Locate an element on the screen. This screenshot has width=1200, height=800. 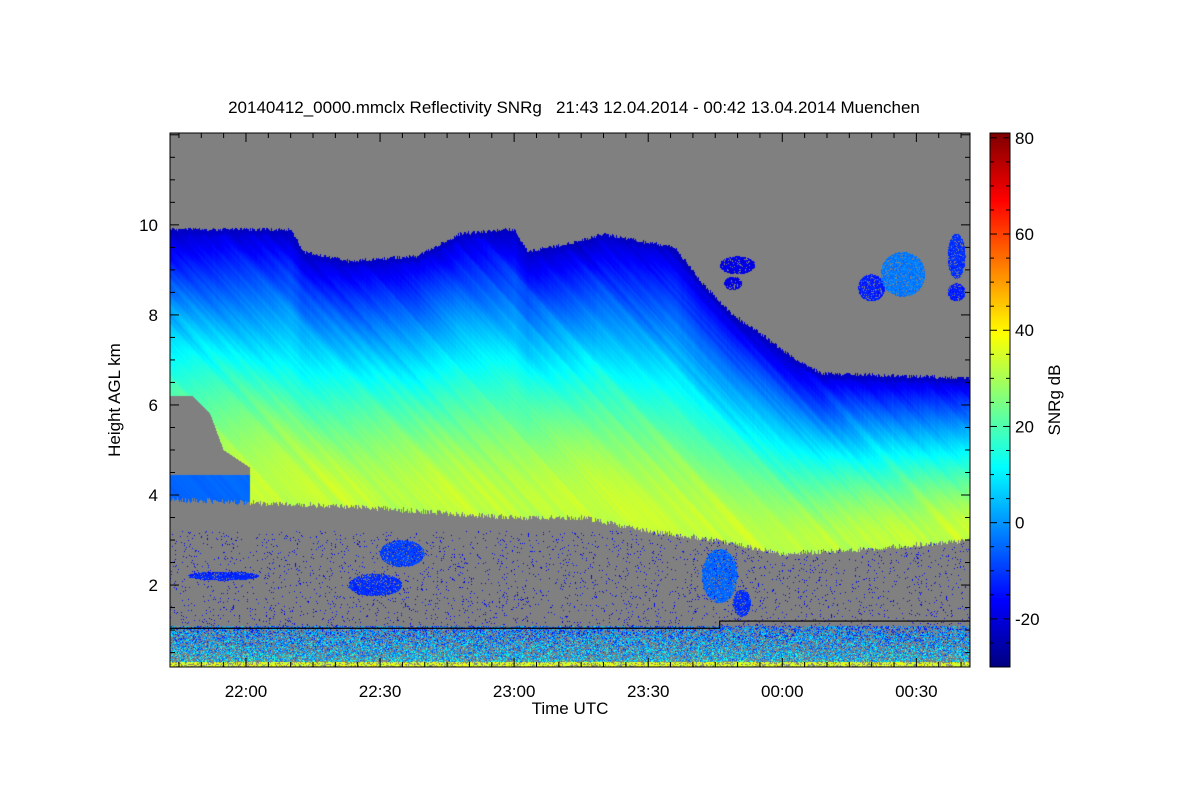
colorbar-tick-label: 20 is located at coordinates (1024, 426).